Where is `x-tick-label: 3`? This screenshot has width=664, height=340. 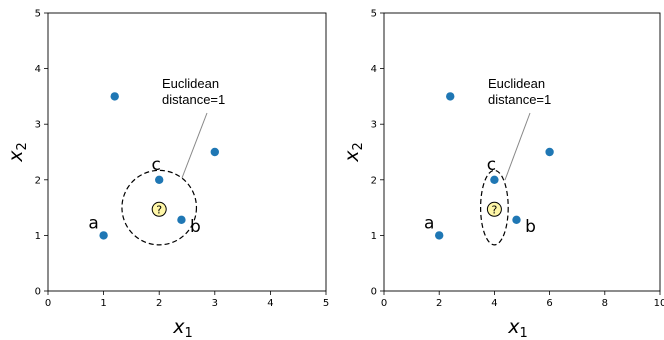 x-tick-label: 3 is located at coordinates (215, 303).